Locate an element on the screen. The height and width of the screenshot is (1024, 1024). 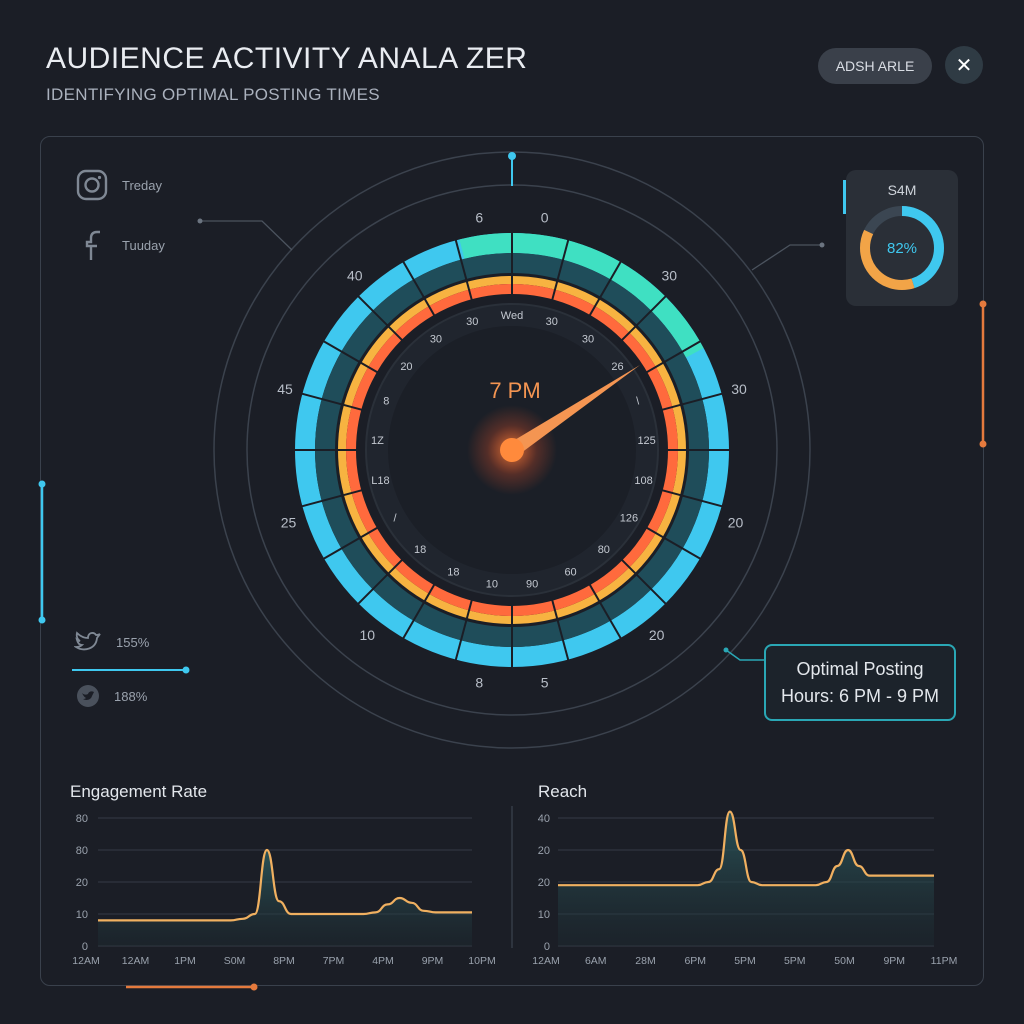
dial-hub is located at coordinates (512, 450).